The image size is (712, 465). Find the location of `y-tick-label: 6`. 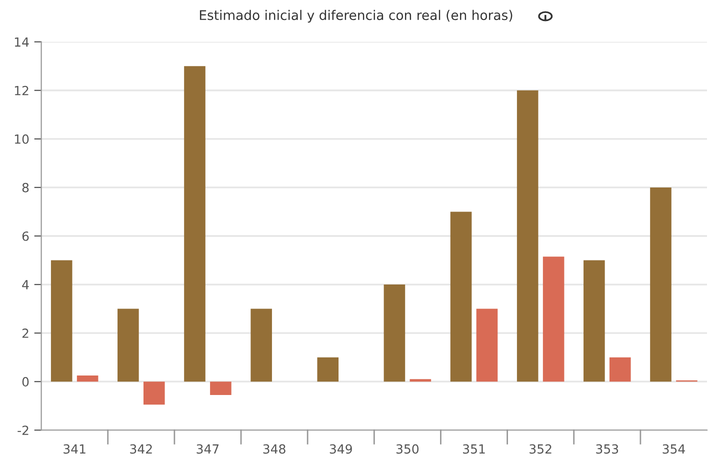

y-tick-label: 6 is located at coordinates (25, 236).